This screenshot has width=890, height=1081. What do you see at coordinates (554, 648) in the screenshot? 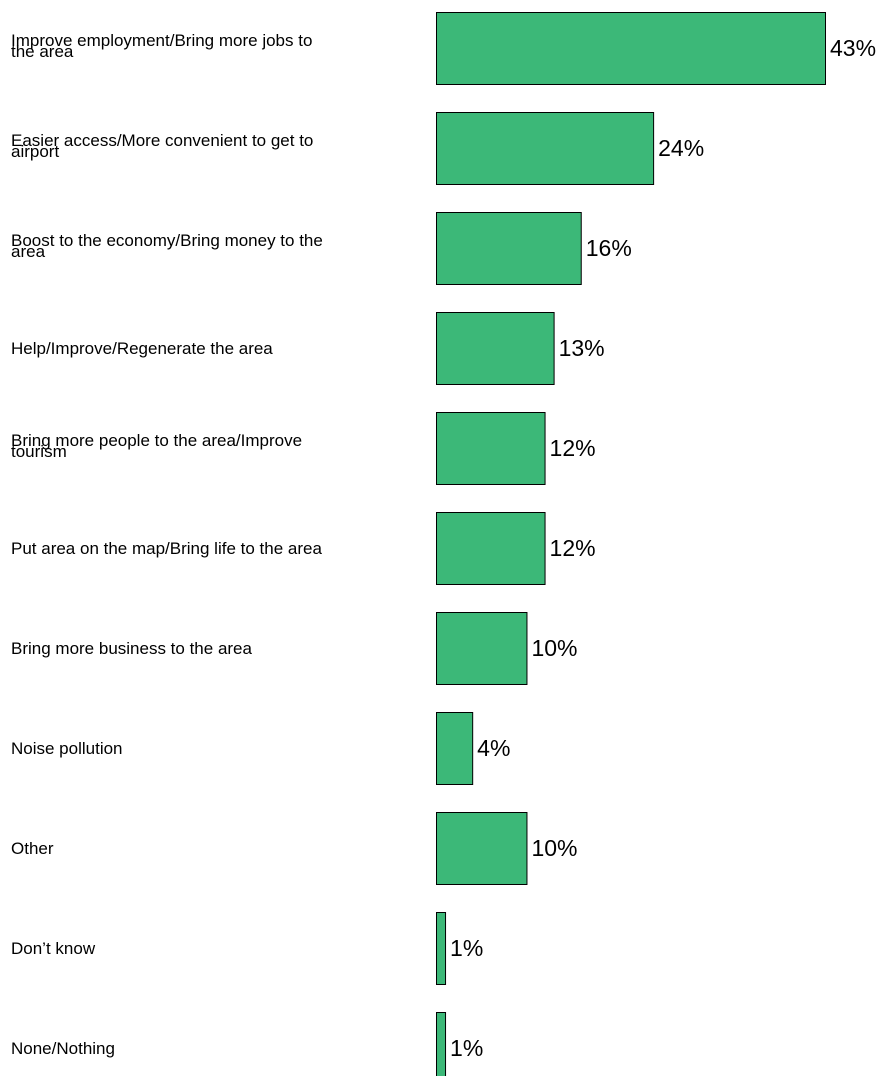
I see `value-label-6: 10%` at bounding box center [554, 648].